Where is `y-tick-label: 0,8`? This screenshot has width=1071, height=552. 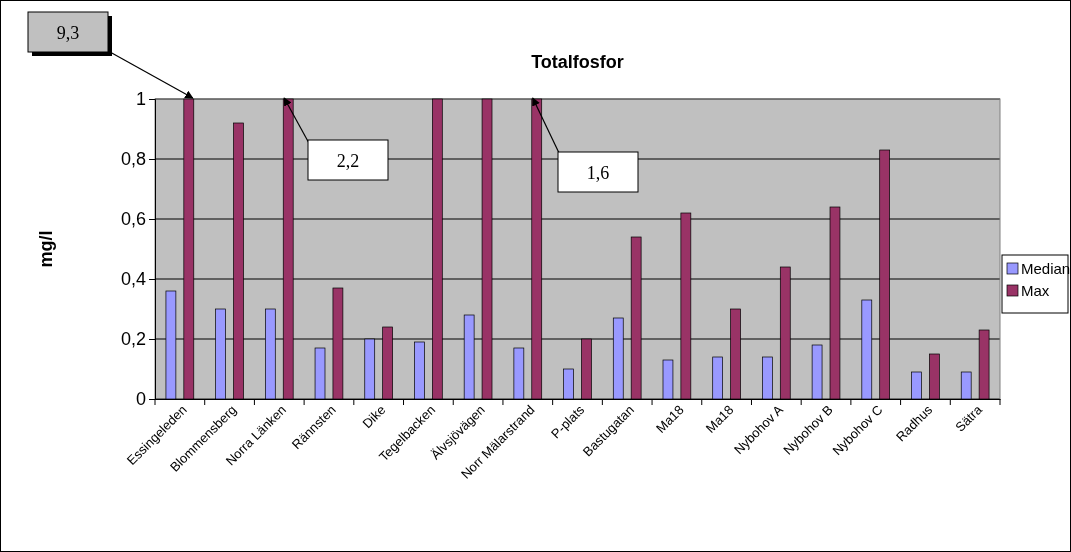 y-tick-label: 0,8 is located at coordinates (133, 159).